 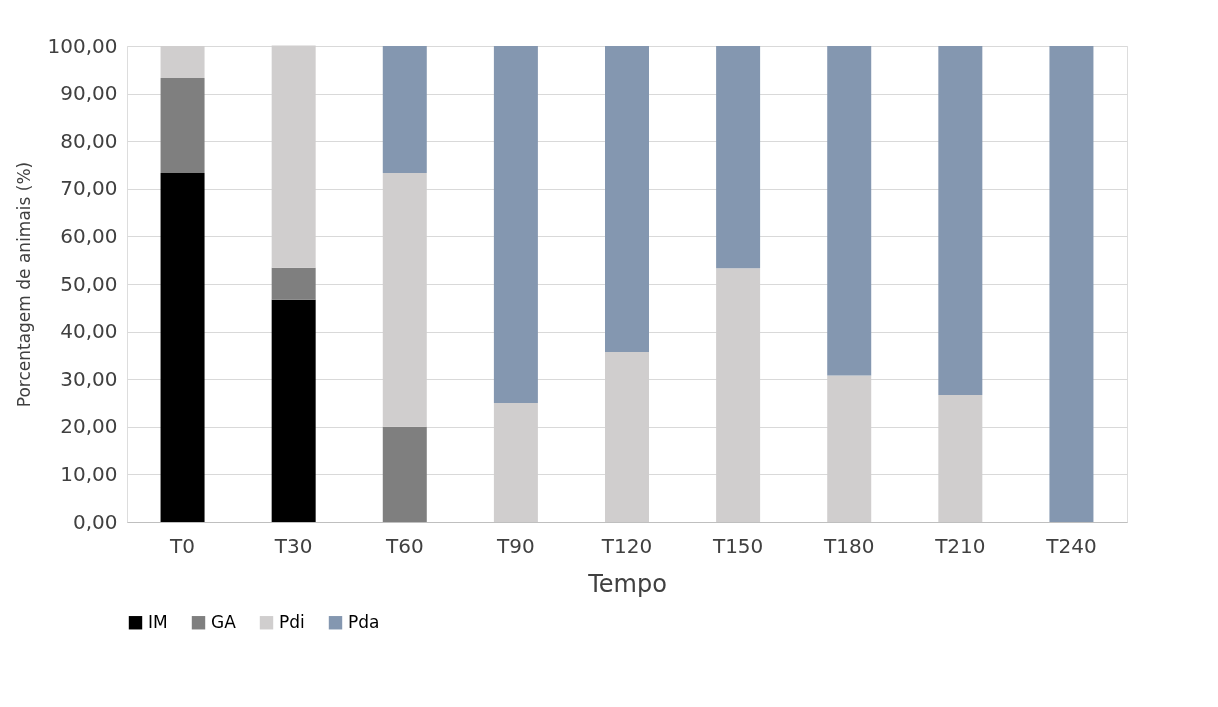 I want to click on x-tick-label: T60, so click(x=404, y=545).